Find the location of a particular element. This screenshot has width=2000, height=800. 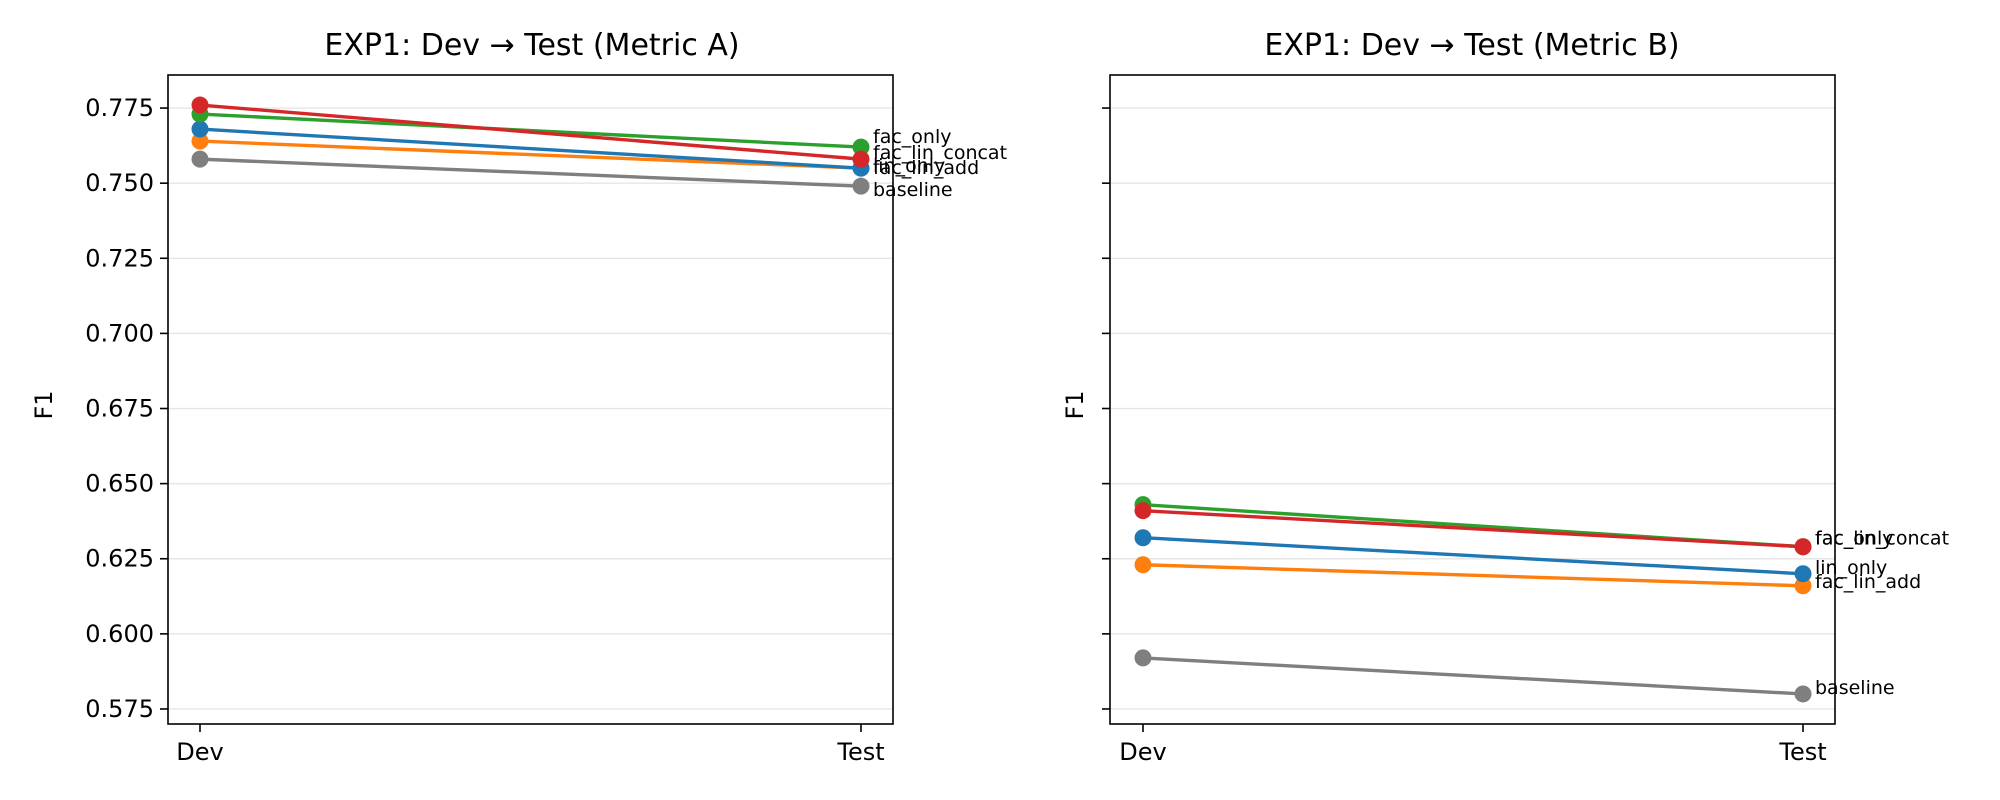

y-tick-label: 0.650 is located at coordinates (119, 484).